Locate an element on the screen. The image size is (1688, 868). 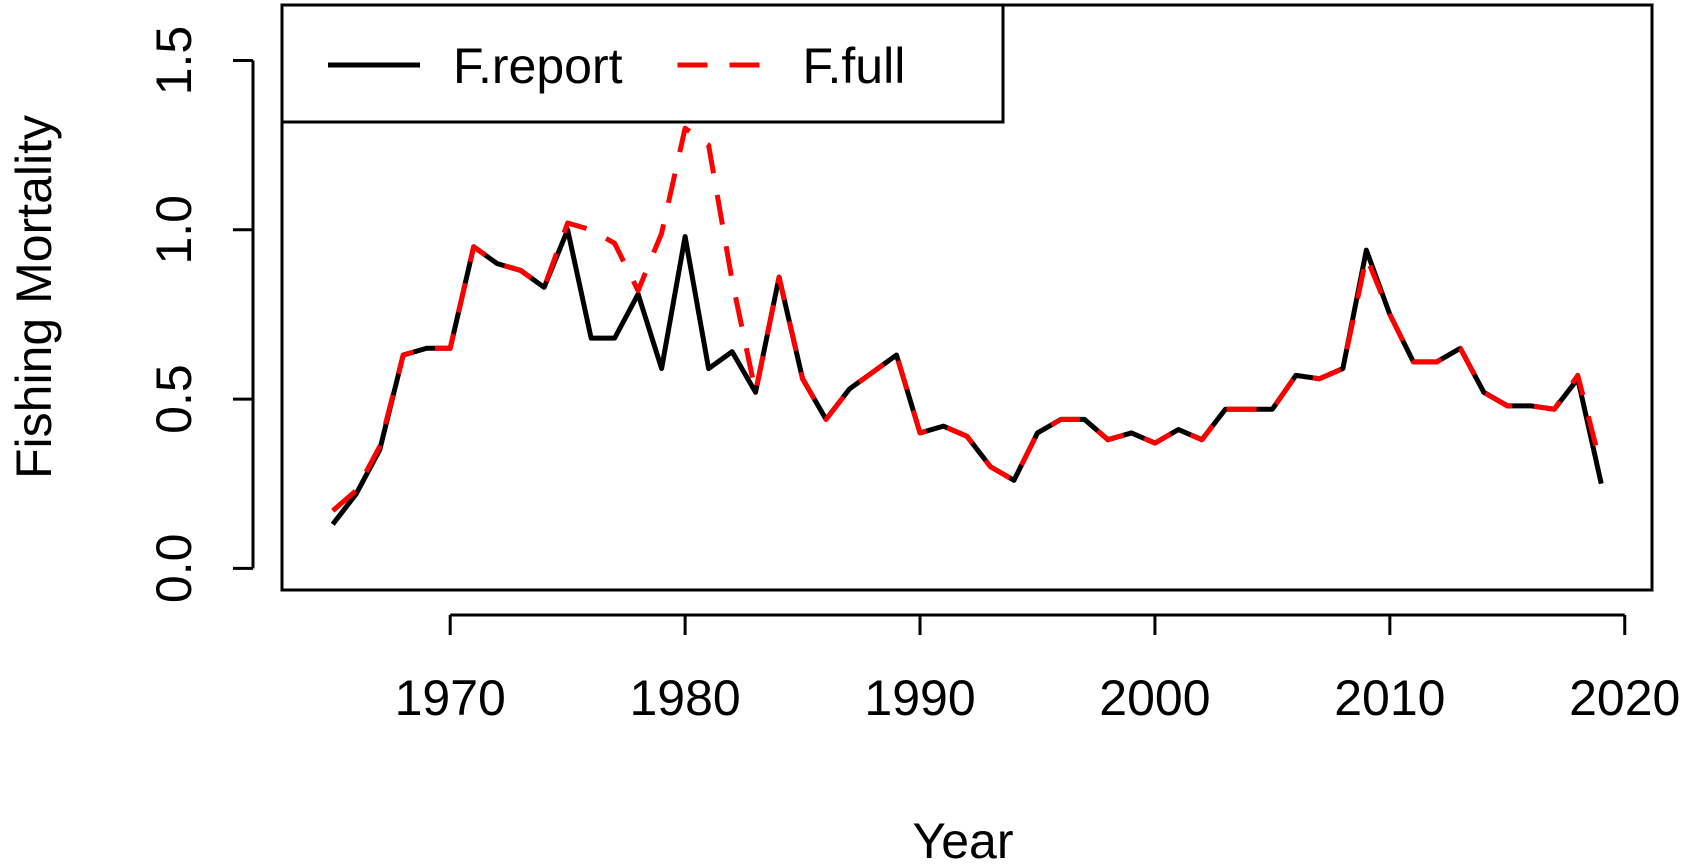
y-tick-label: 1.0 is located at coordinates (174, 230).